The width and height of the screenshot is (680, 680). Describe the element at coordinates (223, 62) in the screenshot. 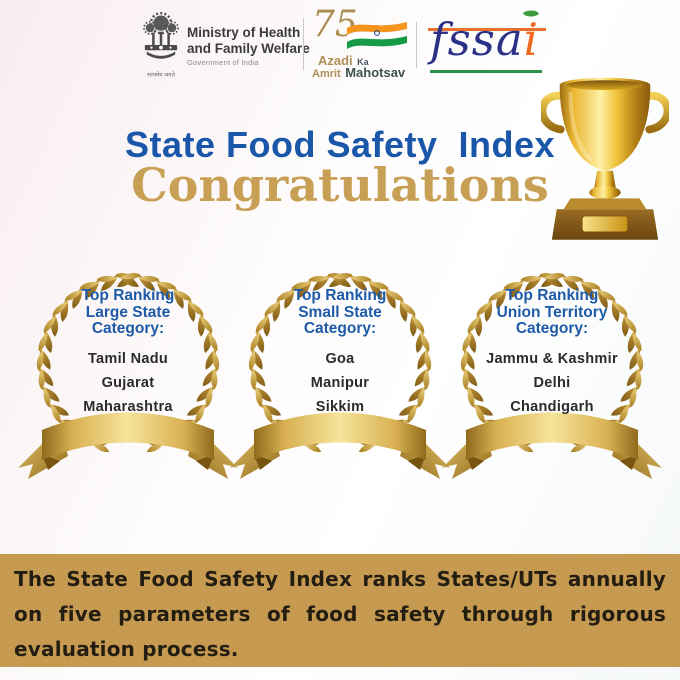

I see `ministry-subline: Government of India` at that location.